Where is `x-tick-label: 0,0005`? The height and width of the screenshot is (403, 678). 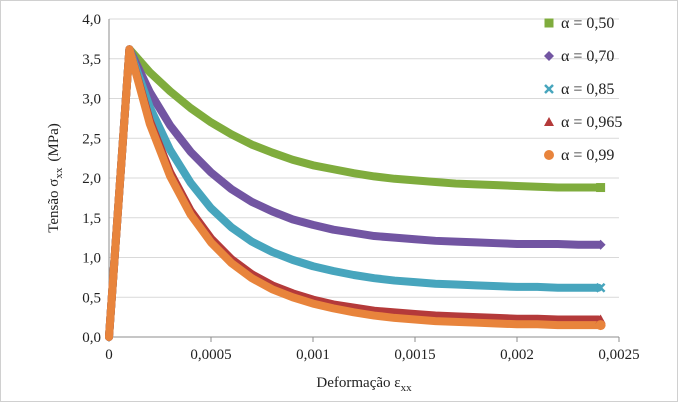 x-tick-label: 0,0005 is located at coordinates (210, 355).